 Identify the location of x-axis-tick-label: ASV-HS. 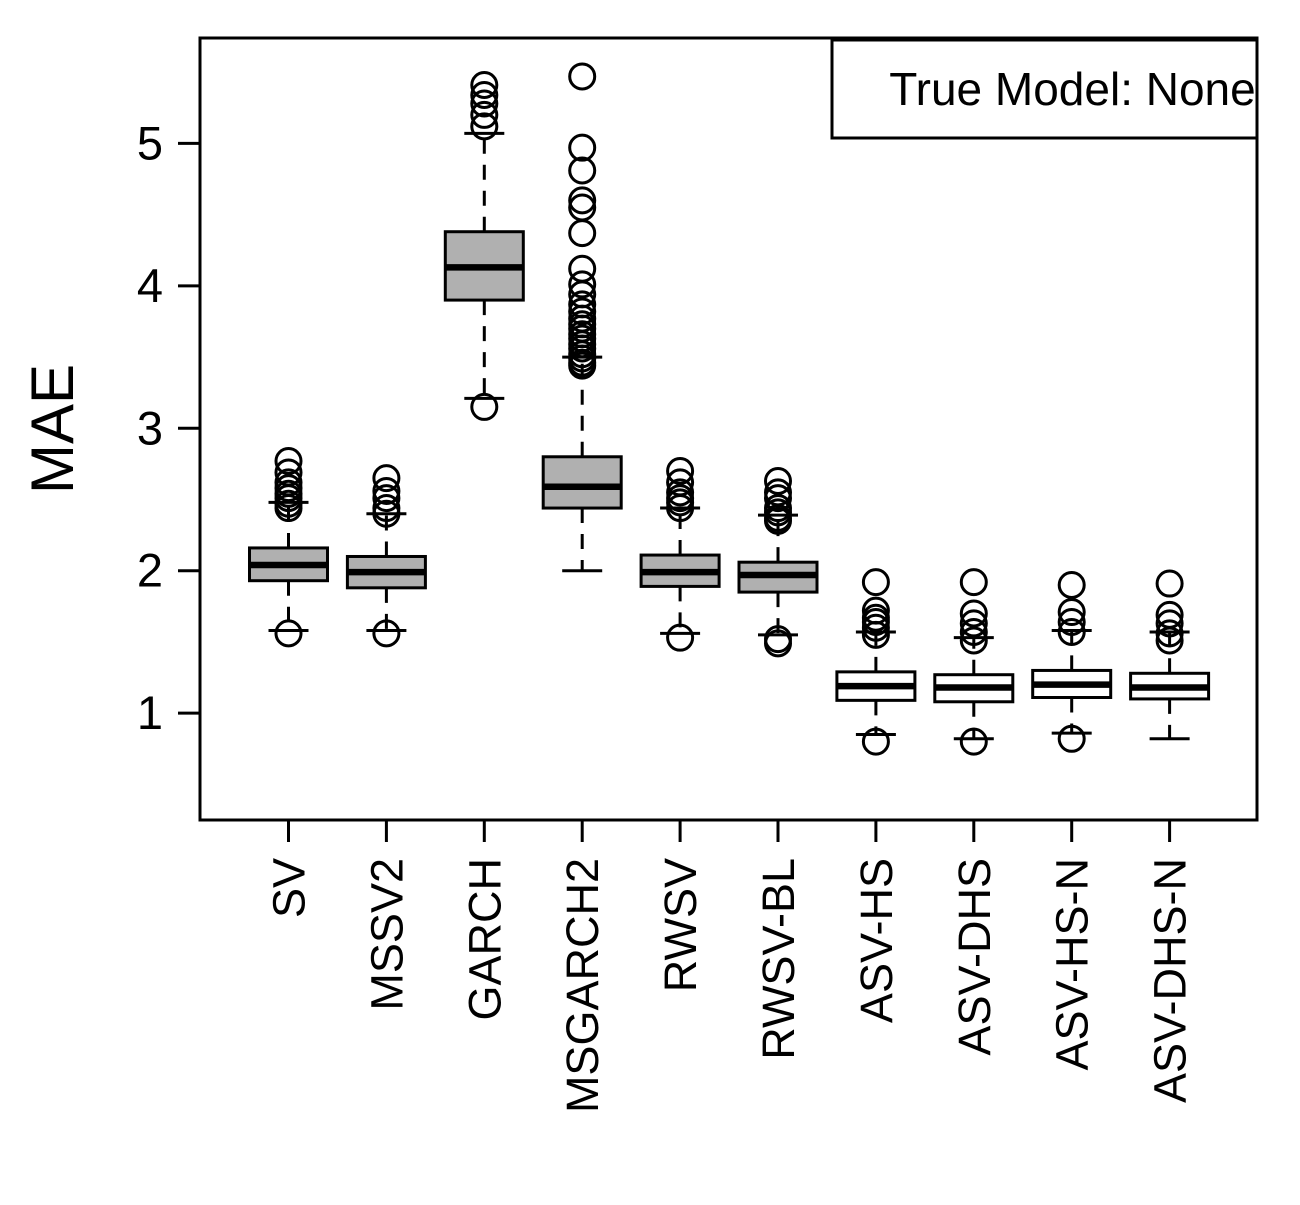
(876, 940).